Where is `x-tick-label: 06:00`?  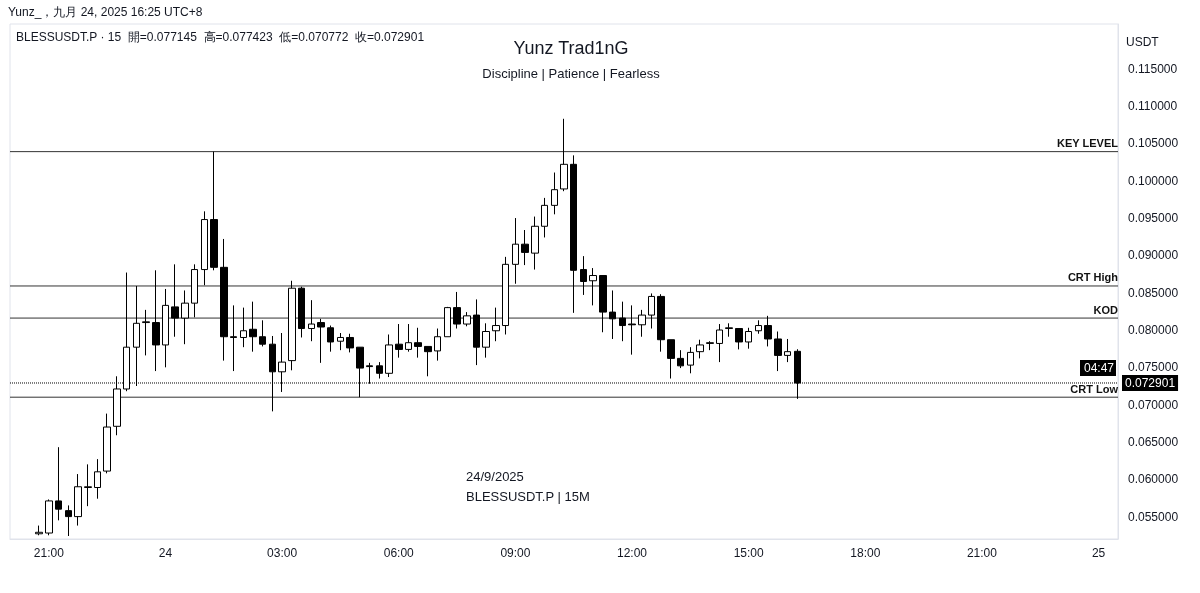
x-tick-label: 06:00 is located at coordinates (399, 553).